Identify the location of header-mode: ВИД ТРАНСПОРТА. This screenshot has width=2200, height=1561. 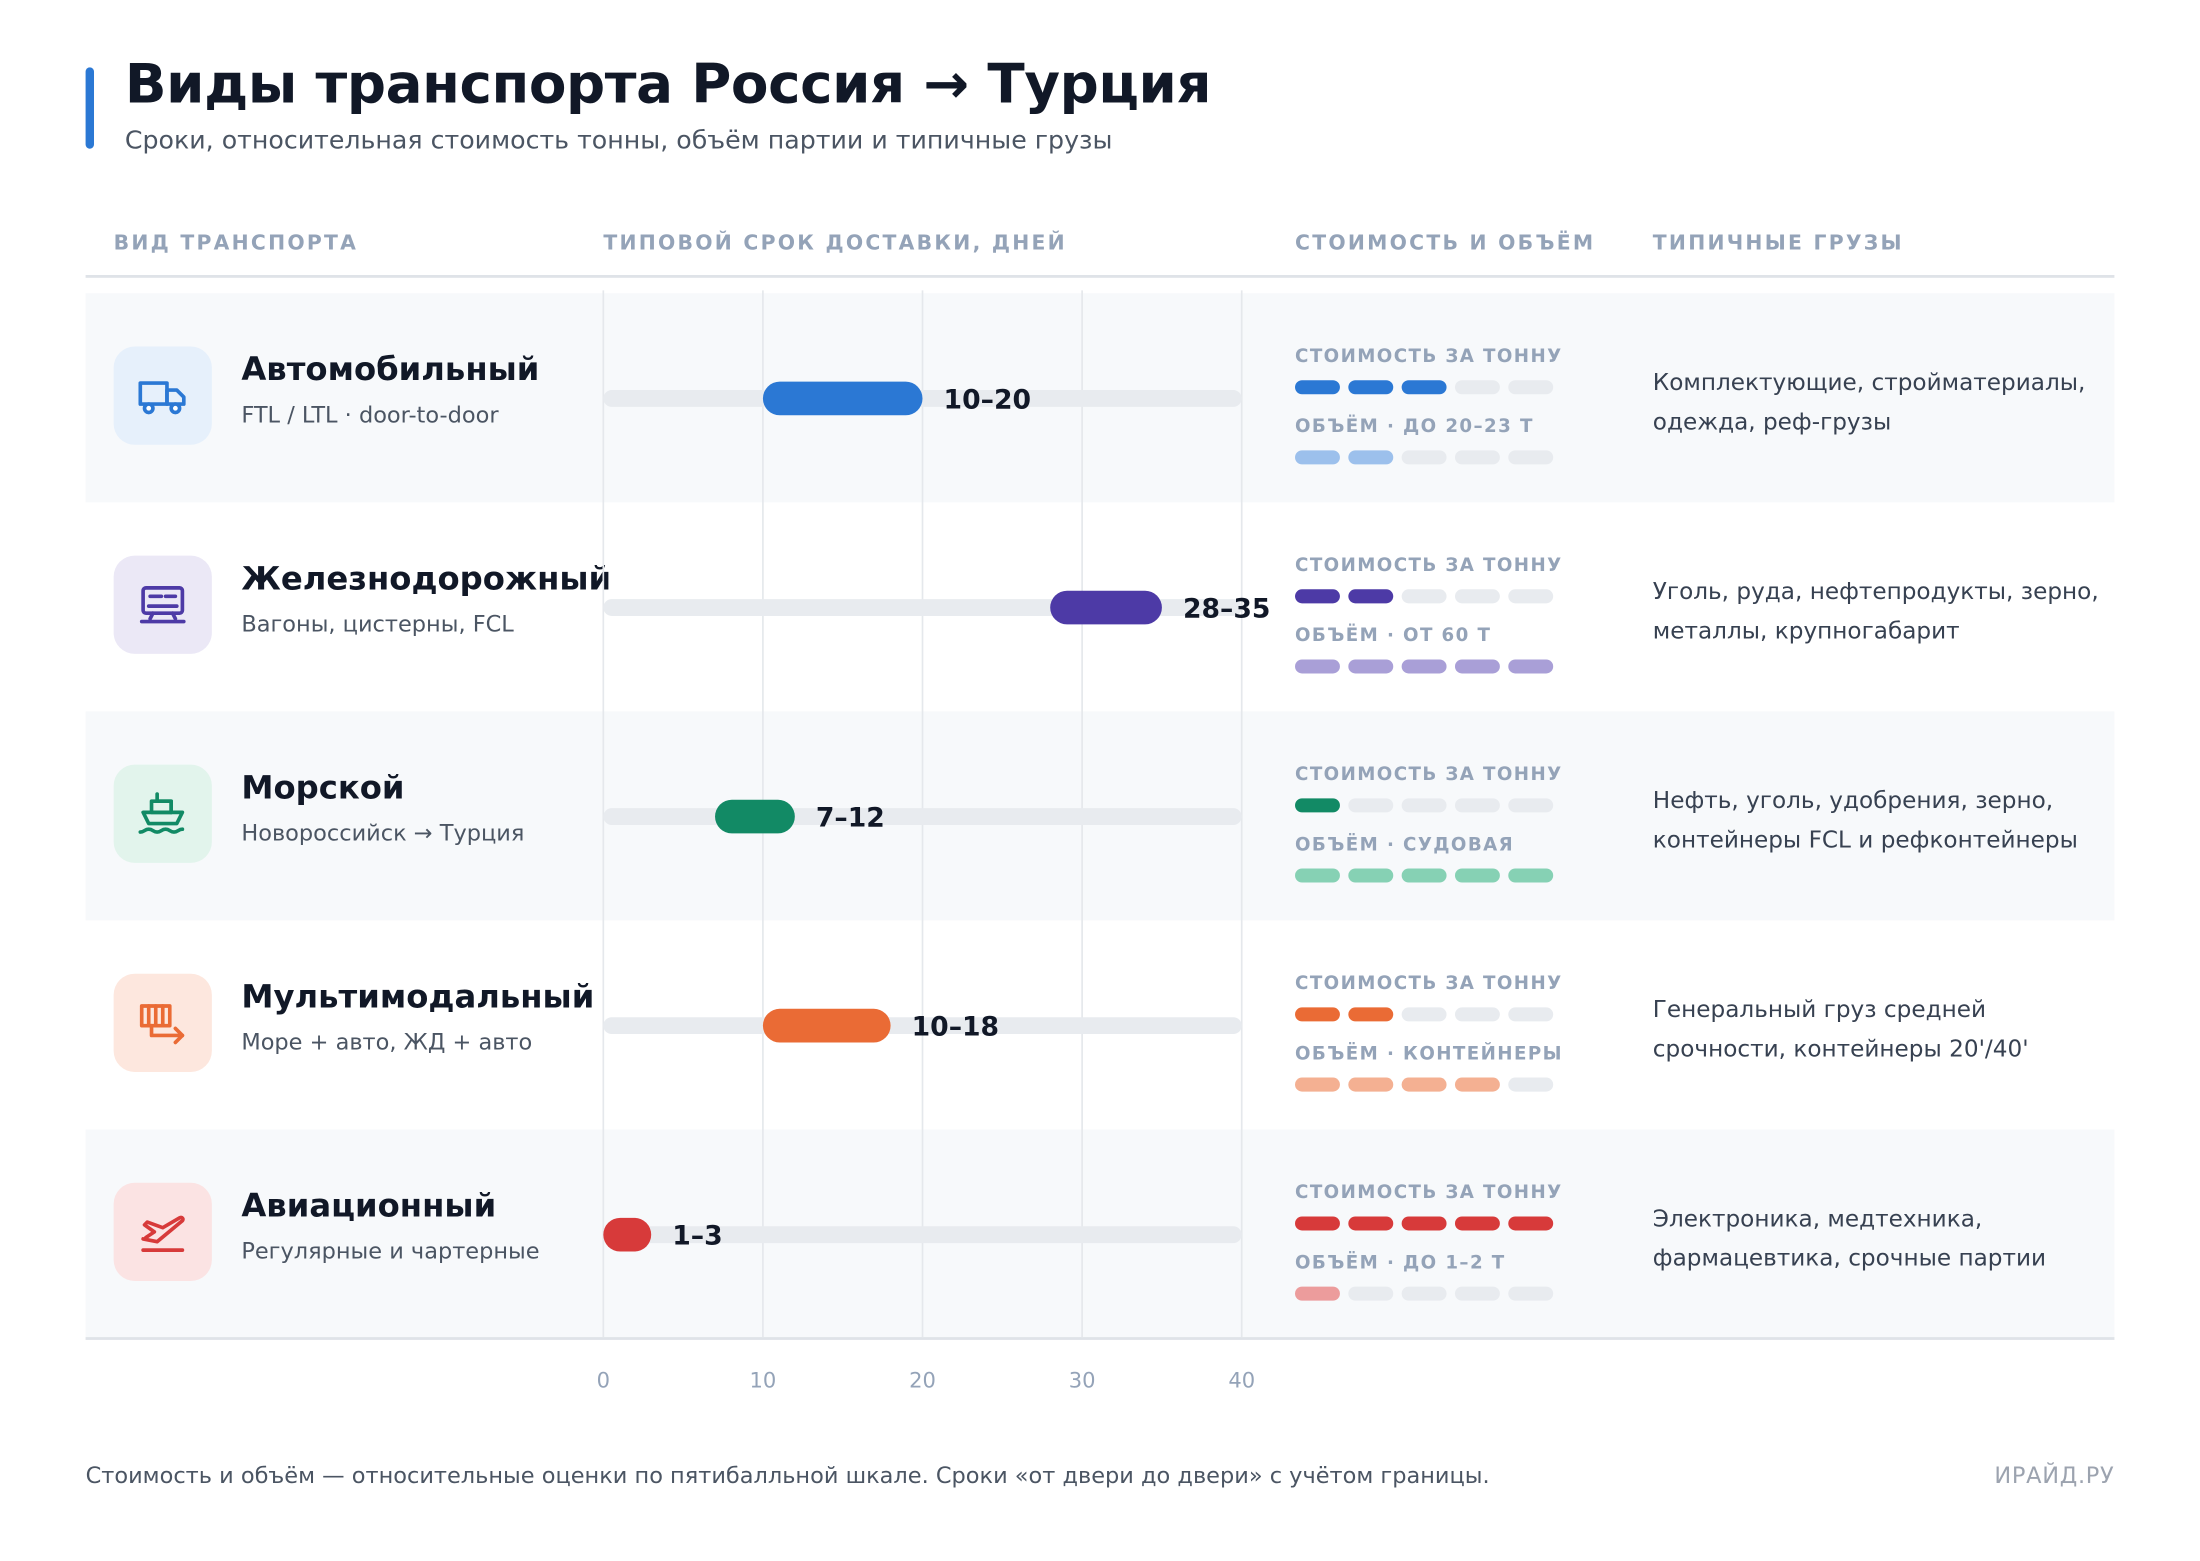
(236, 244).